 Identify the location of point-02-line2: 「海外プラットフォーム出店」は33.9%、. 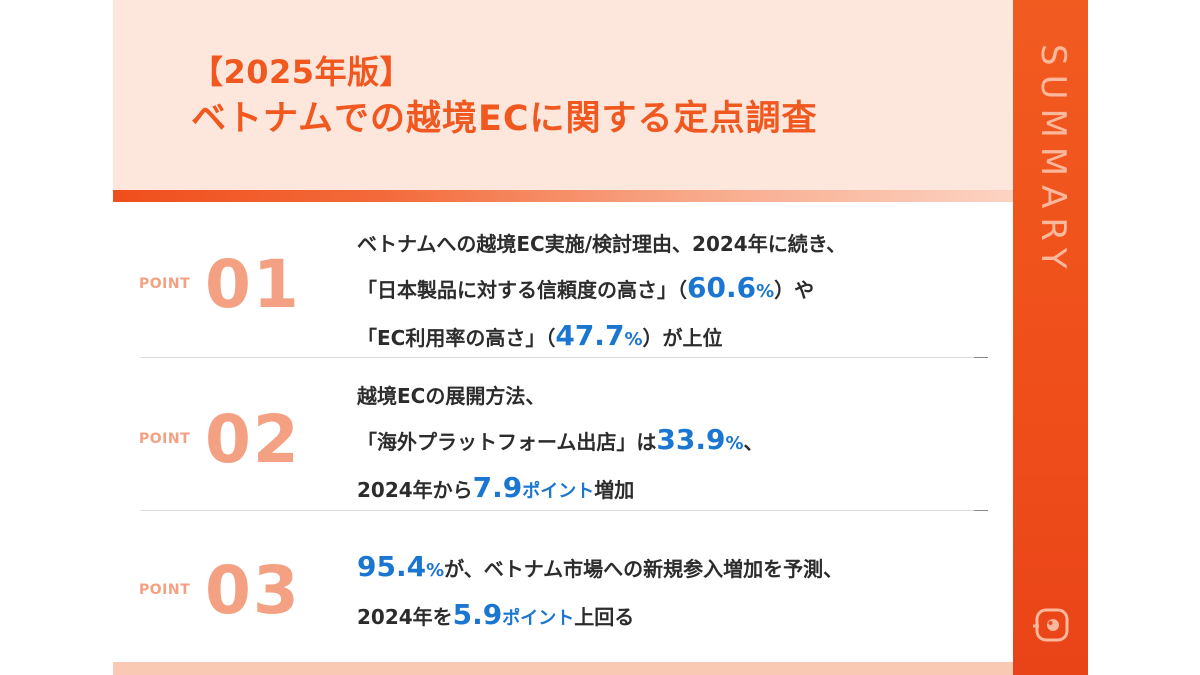
(560, 439).